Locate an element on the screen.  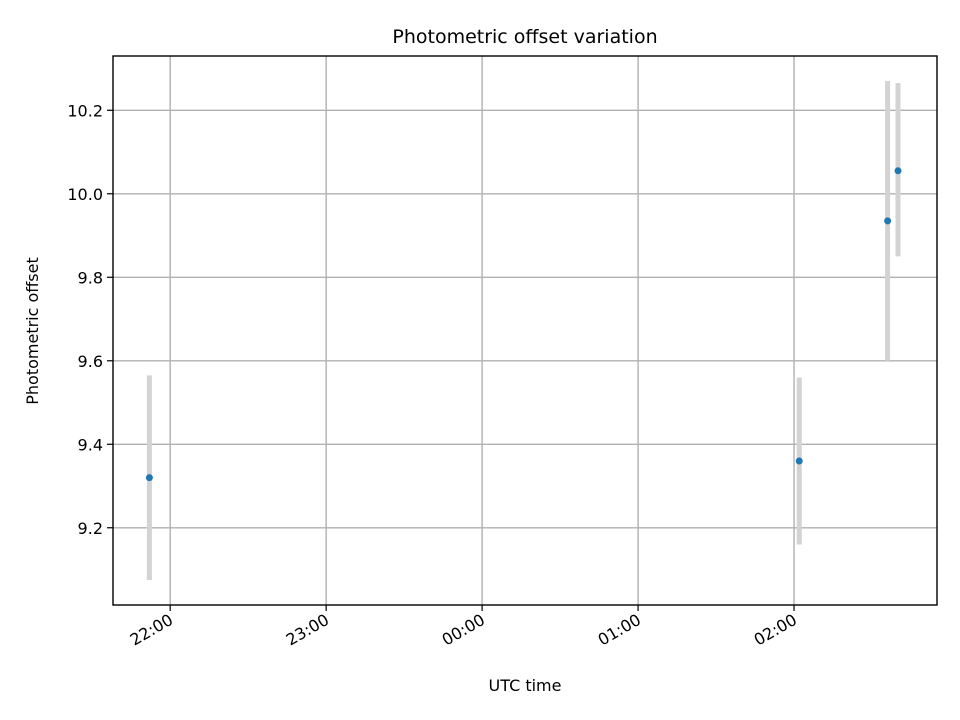
x-tick-label: 02:00 is located at coordinates (775, 630).